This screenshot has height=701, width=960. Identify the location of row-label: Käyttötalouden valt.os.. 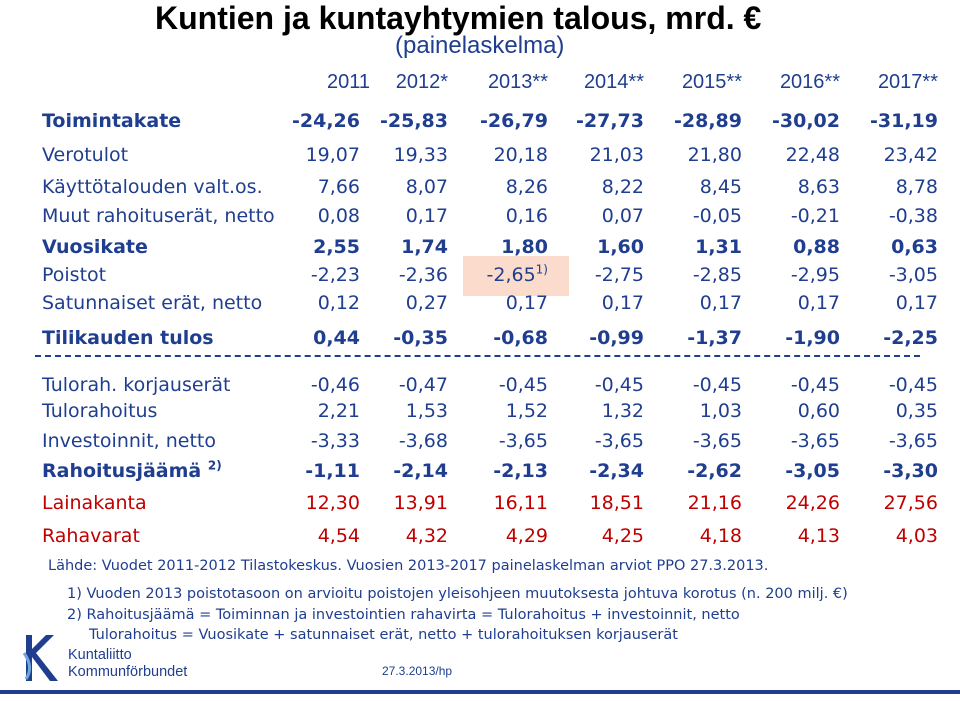
(152, 187).